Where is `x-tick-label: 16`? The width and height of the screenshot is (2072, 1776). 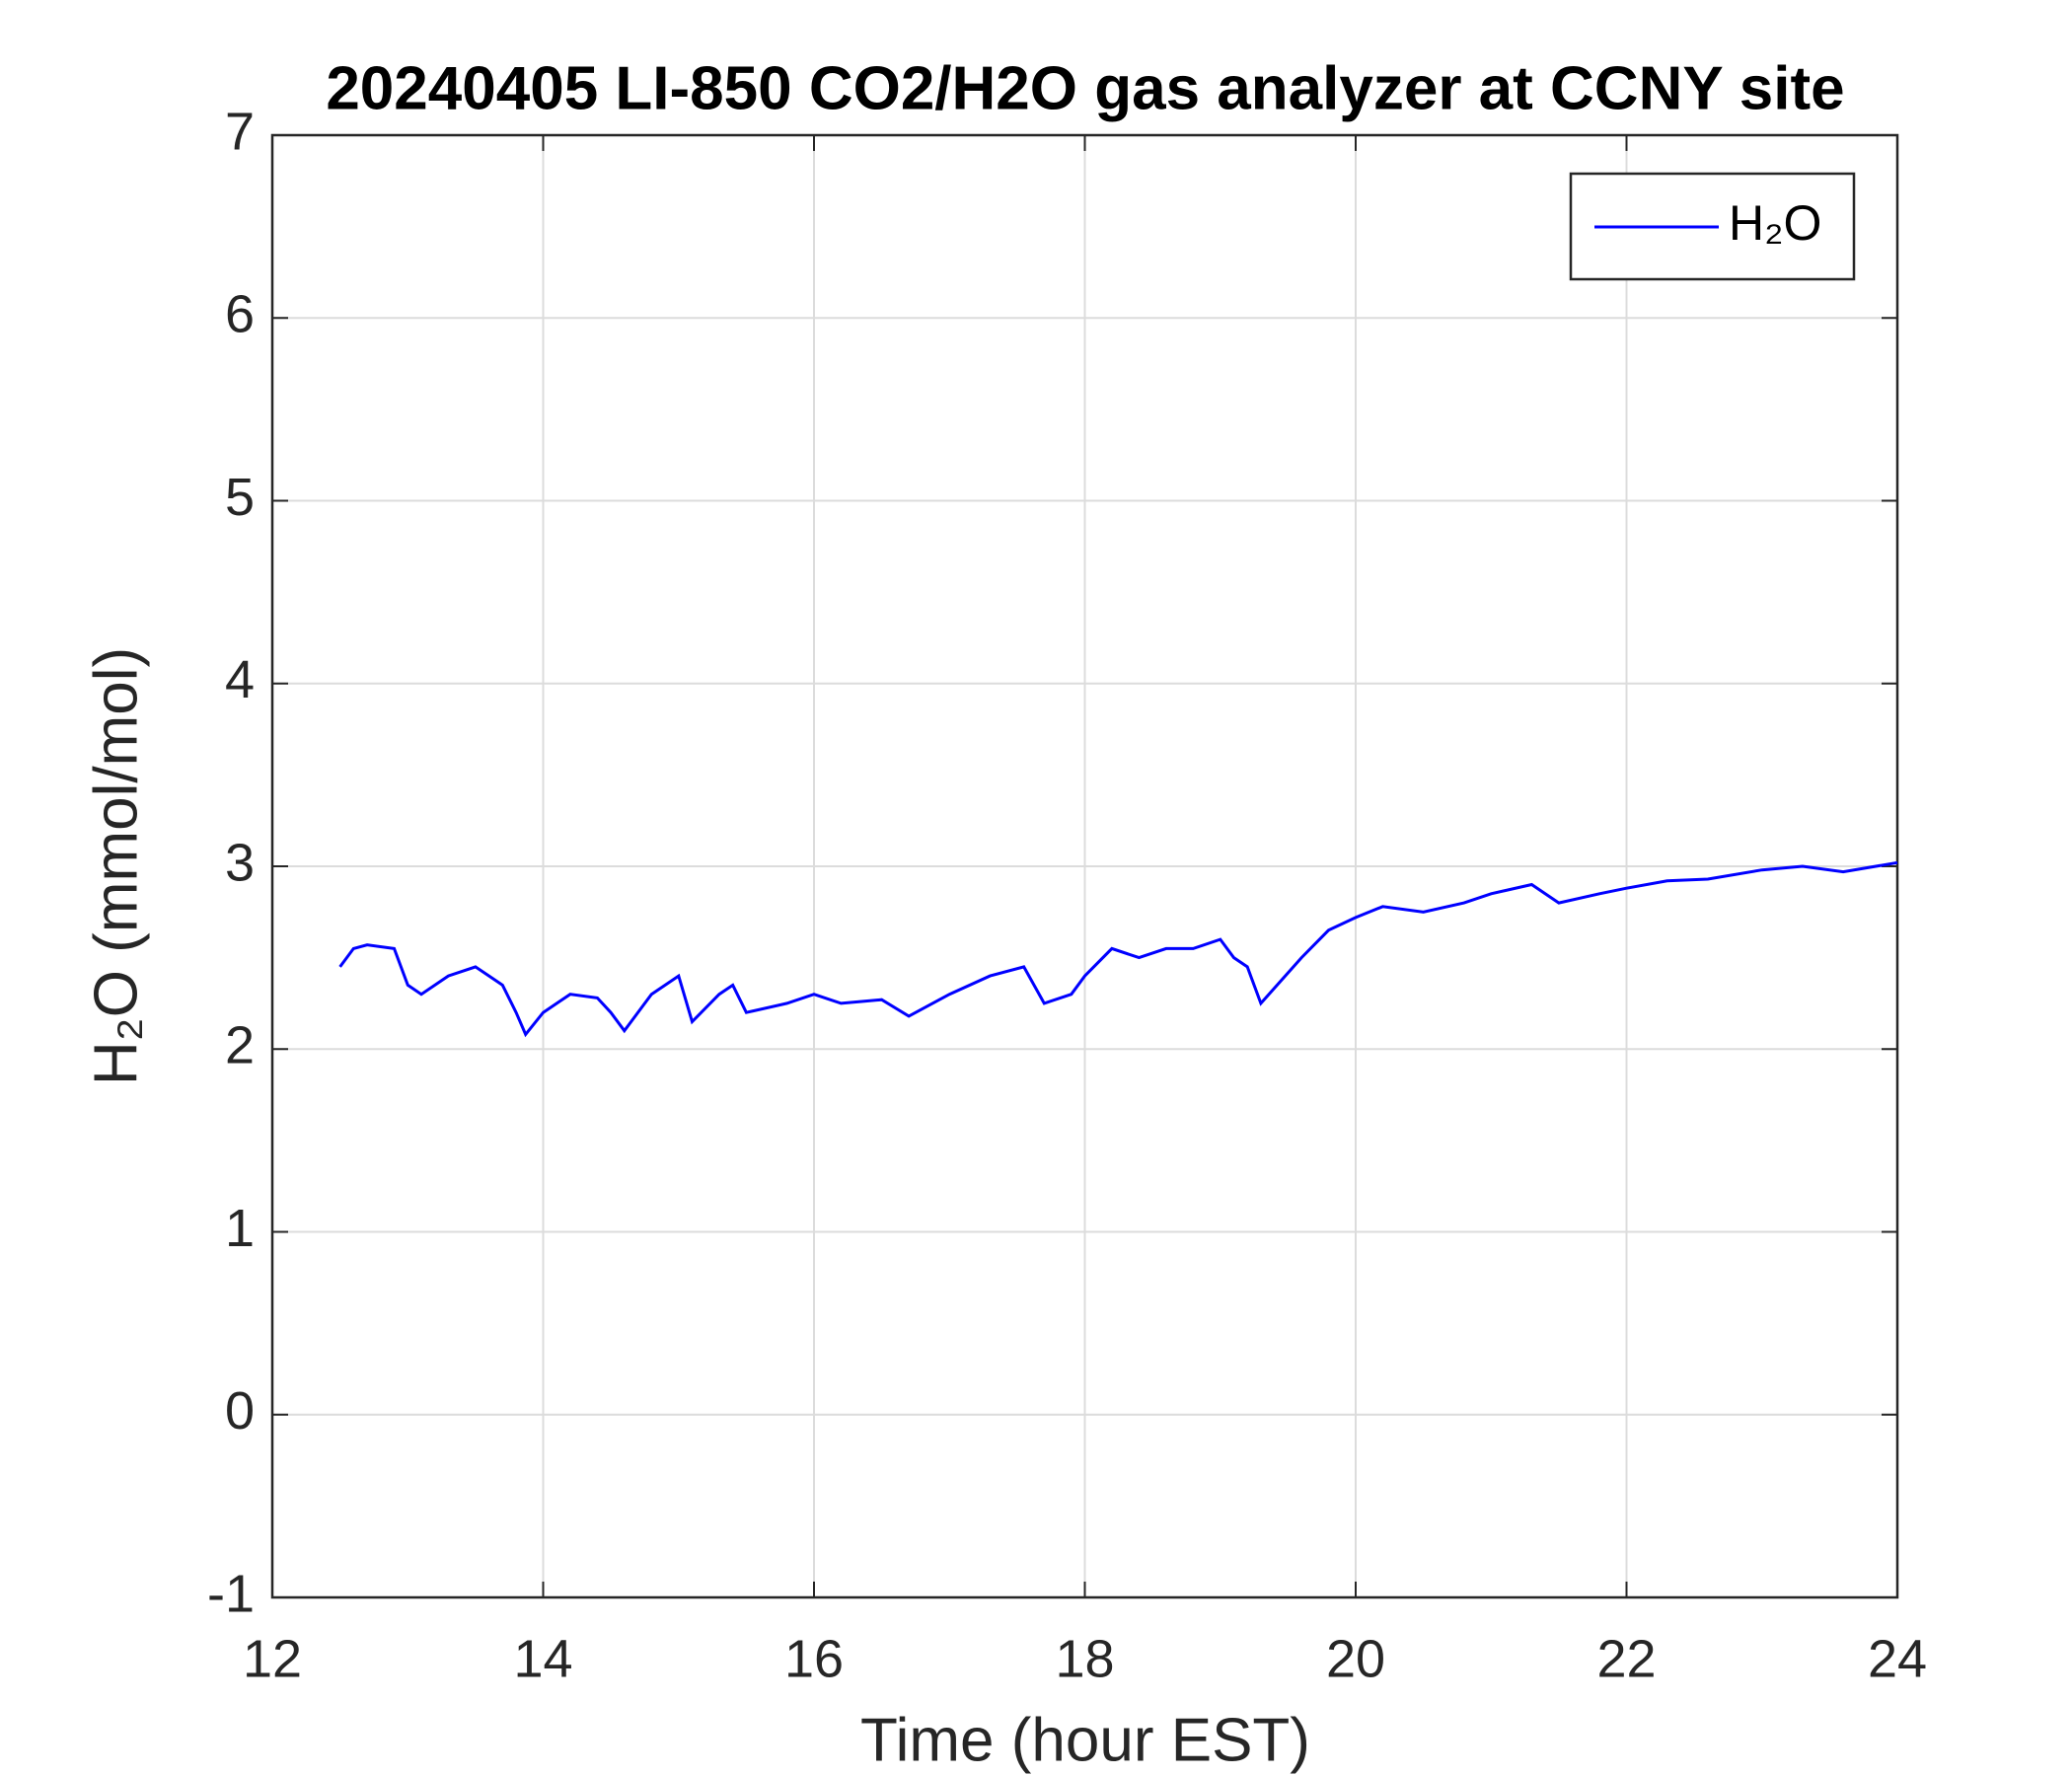
x-tick-label: 16 is located at coordinates (814, 1659).